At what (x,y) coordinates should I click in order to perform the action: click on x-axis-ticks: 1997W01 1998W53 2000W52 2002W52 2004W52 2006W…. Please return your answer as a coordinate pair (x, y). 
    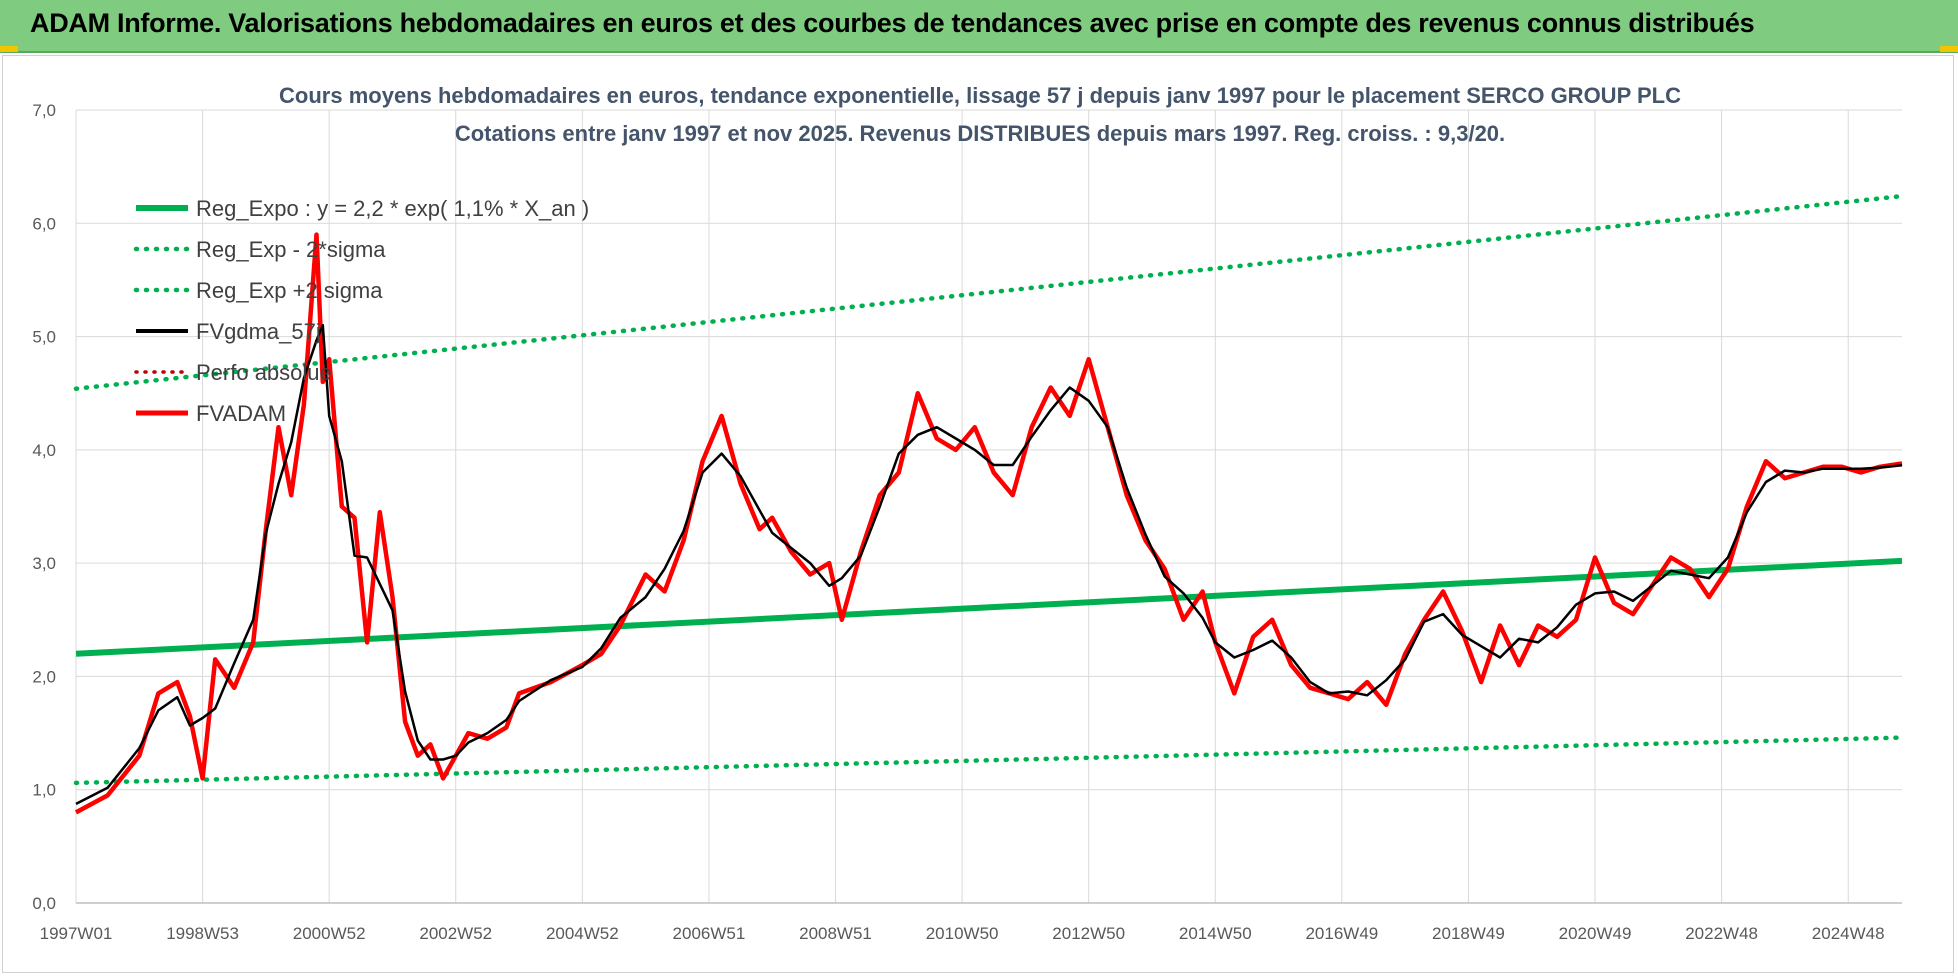
    Looking at the image, I should click on (962, 933).